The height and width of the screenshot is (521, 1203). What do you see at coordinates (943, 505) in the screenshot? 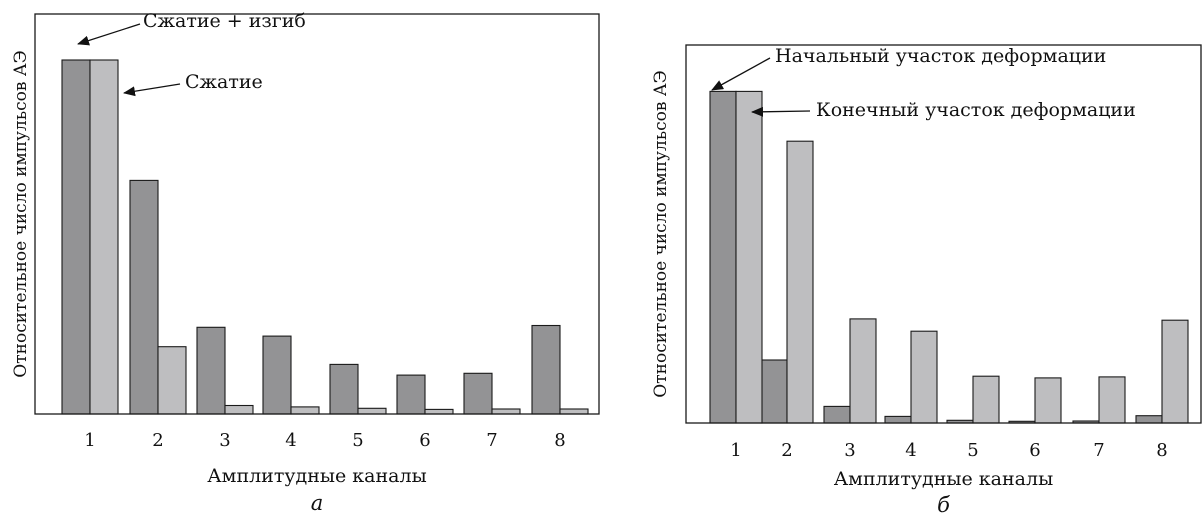
I see `panel-letter: б` at bounding box center [943, 505].